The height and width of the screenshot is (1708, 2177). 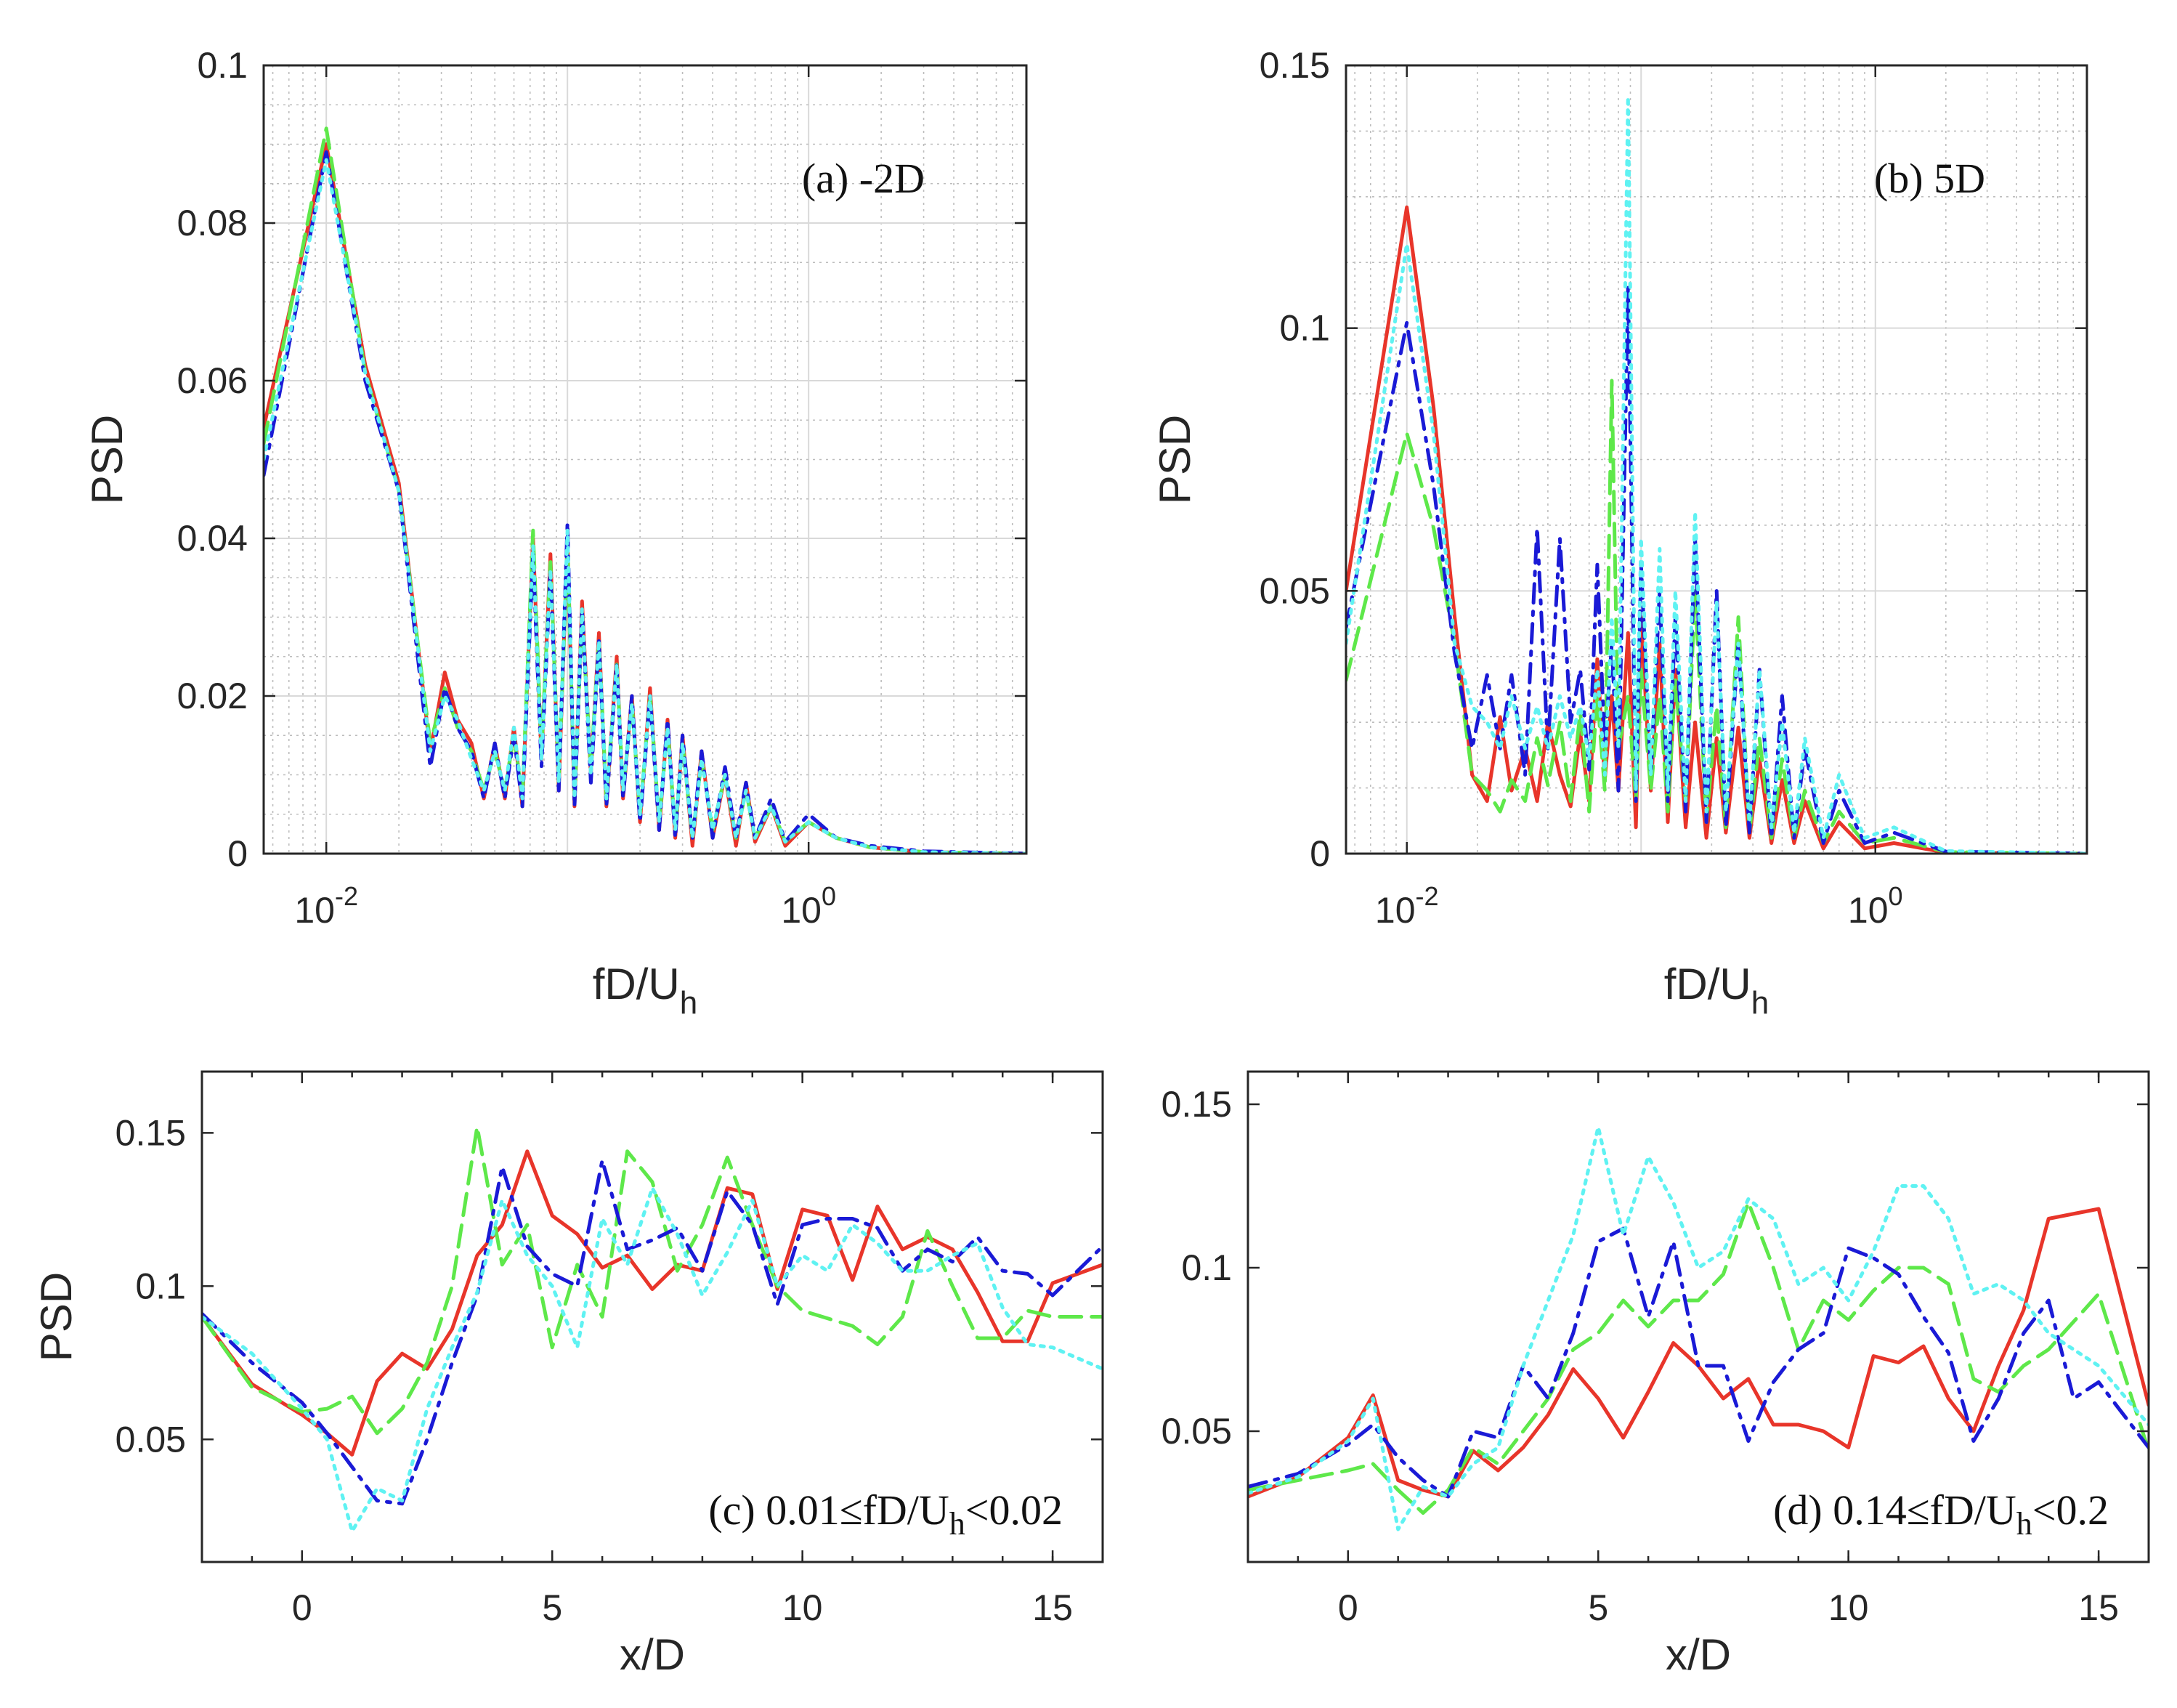 What do you see at coordinates (957, 1524) in the screenshot?
I see `panel-c-annotation-sub: h` at bounding box center [957, 1524].